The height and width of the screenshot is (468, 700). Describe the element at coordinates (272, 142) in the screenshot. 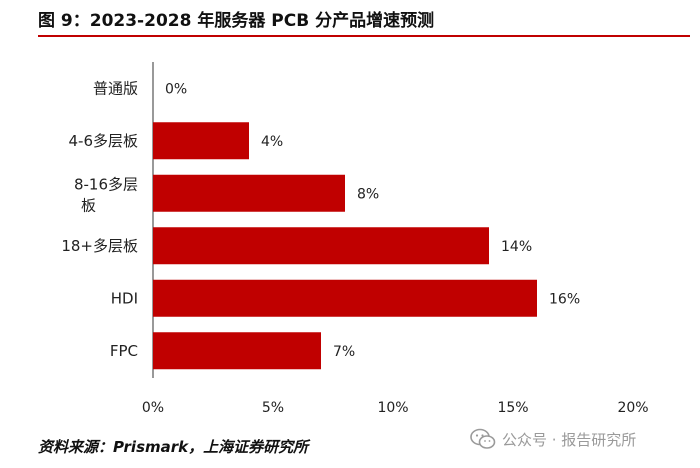

I see `data-label: 4%` at that location.